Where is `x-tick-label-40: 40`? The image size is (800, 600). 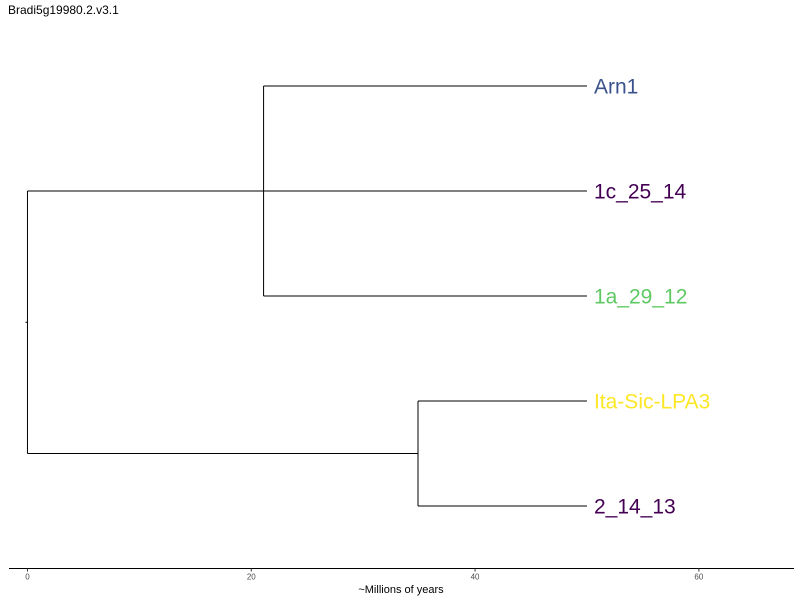
x-tick-label-40: 40 is located at coordinates (475, 577).